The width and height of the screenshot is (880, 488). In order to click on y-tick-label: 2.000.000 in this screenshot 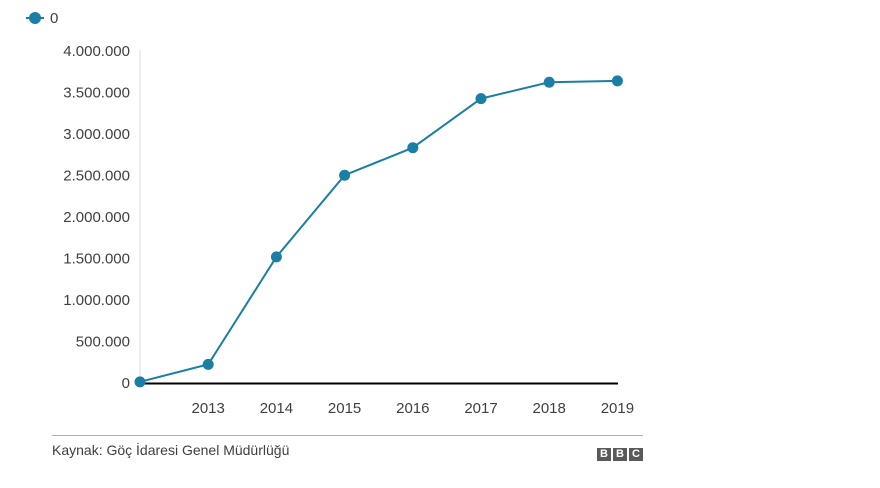, I will do `click(96, 217)`.